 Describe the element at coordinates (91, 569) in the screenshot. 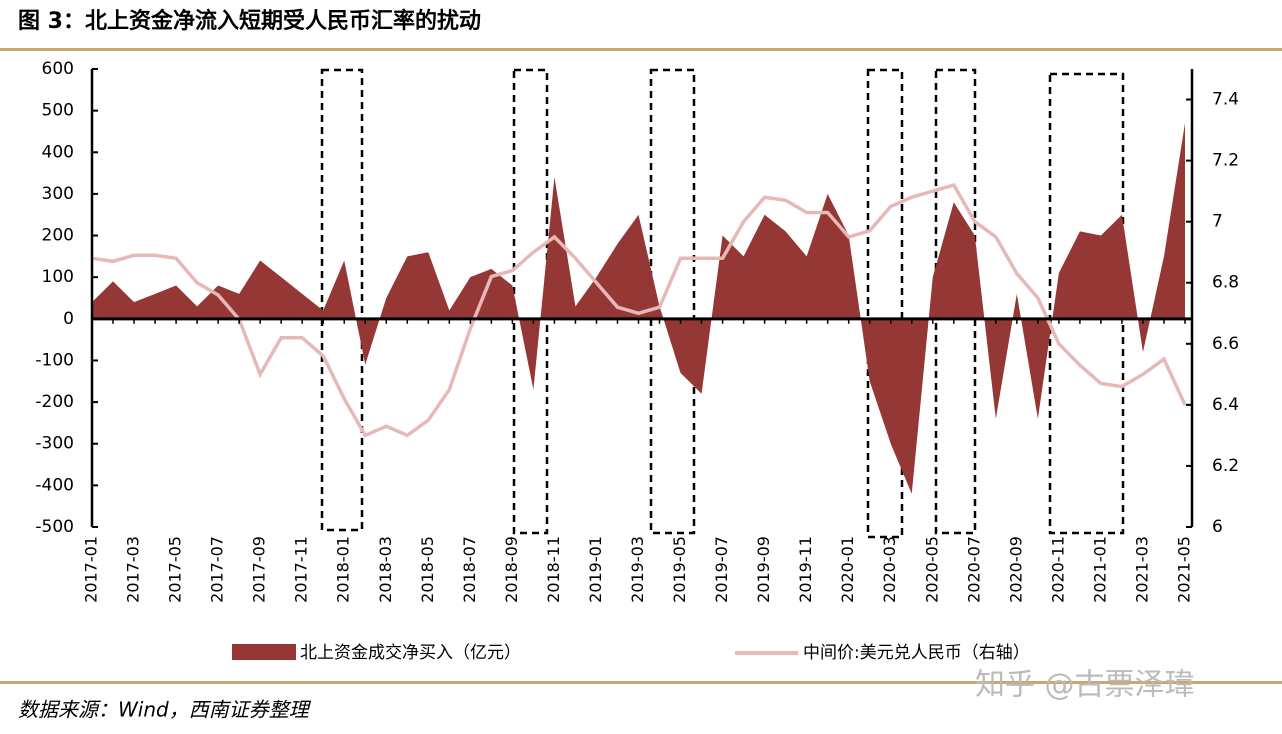

I see `x-tick-label: 2017-01` at that location.